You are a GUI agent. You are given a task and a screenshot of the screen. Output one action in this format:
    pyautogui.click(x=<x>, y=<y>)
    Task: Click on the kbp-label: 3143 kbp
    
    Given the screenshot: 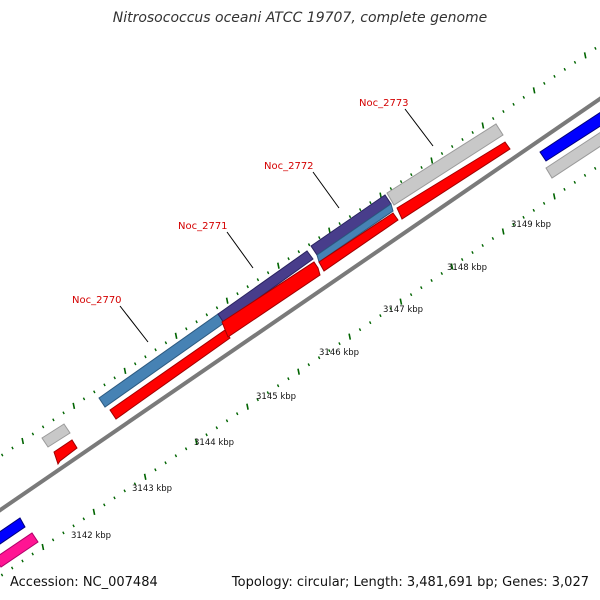 What is the action you would take?
    pyautogui.click(x=152, y=489)
    